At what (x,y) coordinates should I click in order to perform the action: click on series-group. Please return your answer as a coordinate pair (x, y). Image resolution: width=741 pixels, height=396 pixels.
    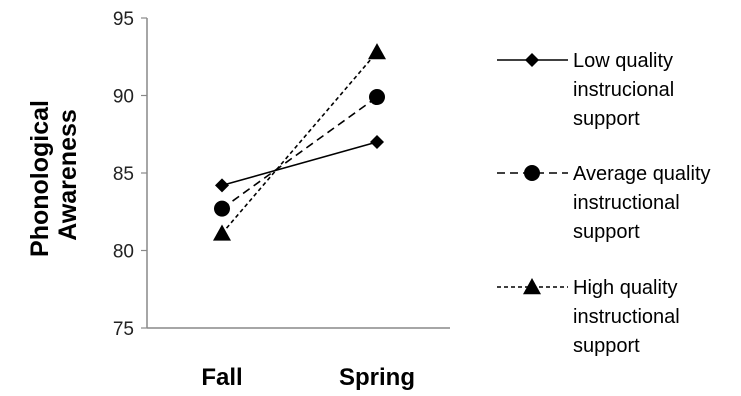
    Looking at the image, I should click on (299, 142).